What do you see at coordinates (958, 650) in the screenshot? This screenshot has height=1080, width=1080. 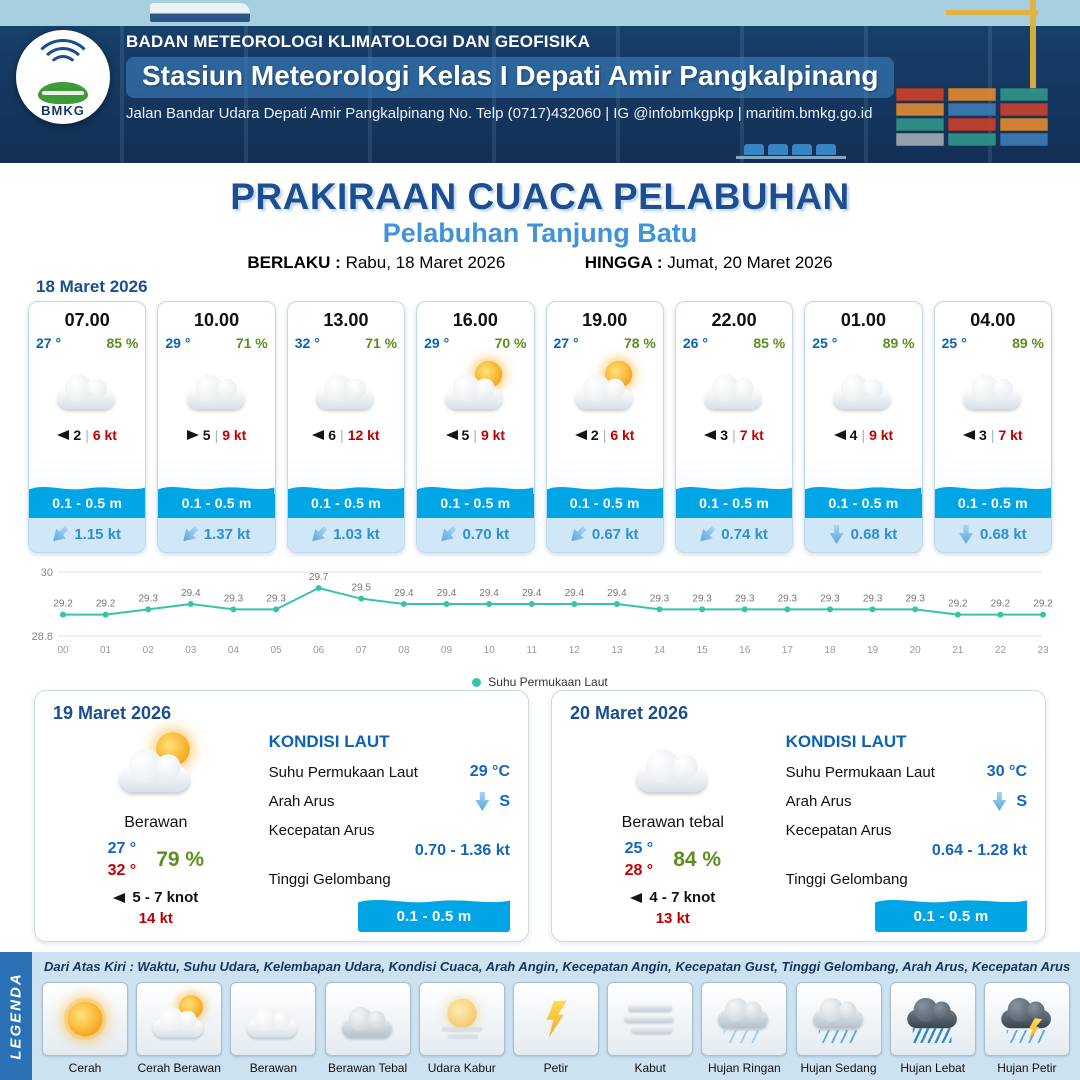 I see `svg-text: 21` at bounding box center [958, 650].